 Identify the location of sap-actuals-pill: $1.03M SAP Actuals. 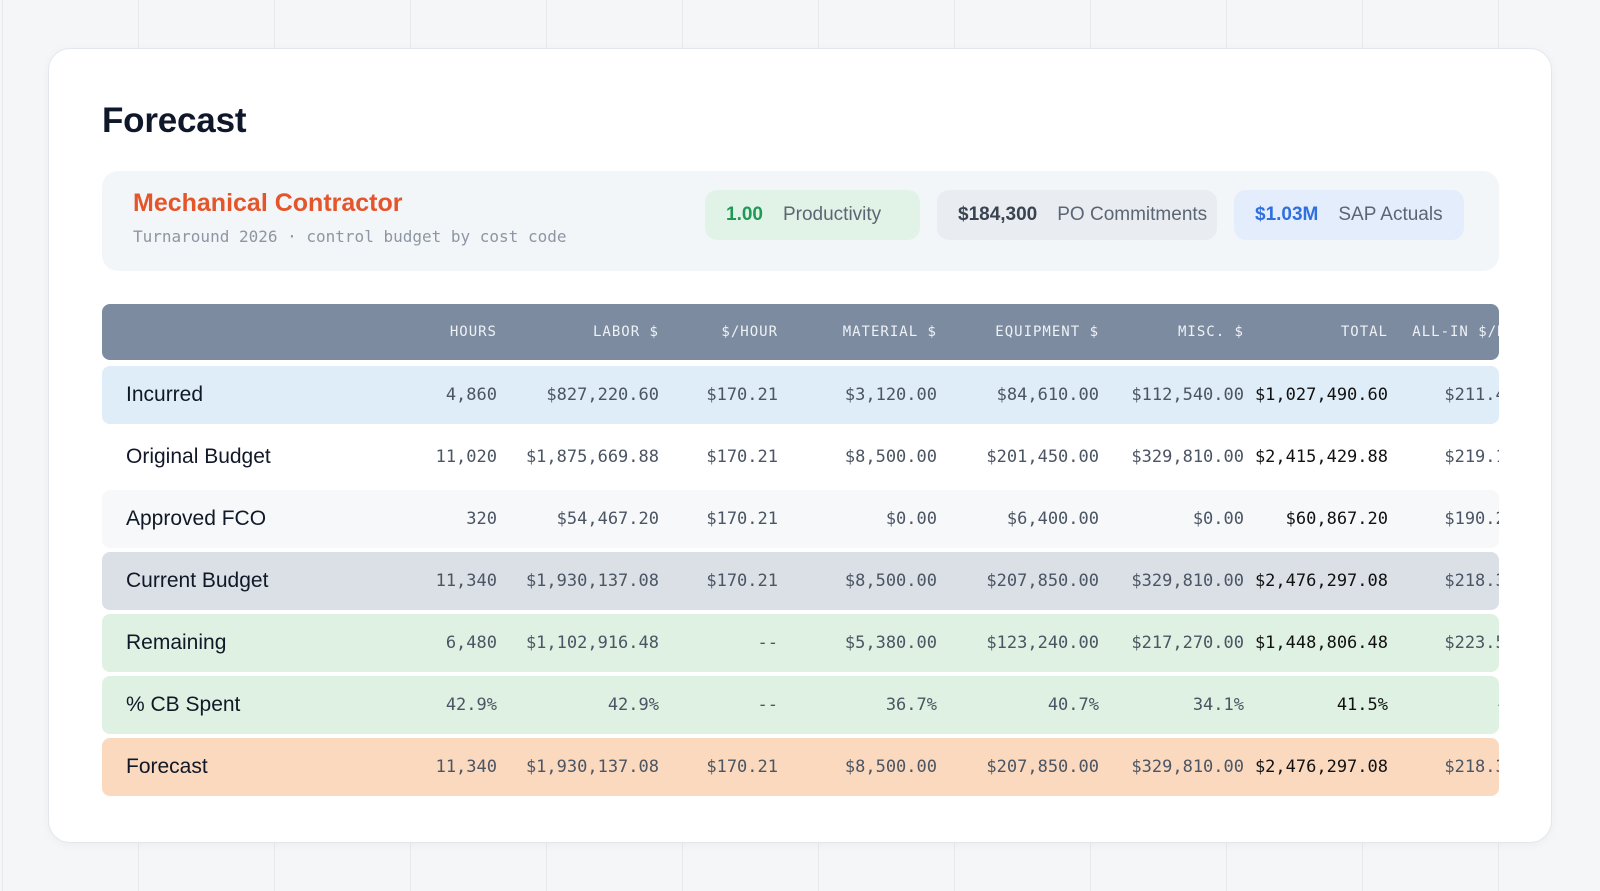
(1349, 215).